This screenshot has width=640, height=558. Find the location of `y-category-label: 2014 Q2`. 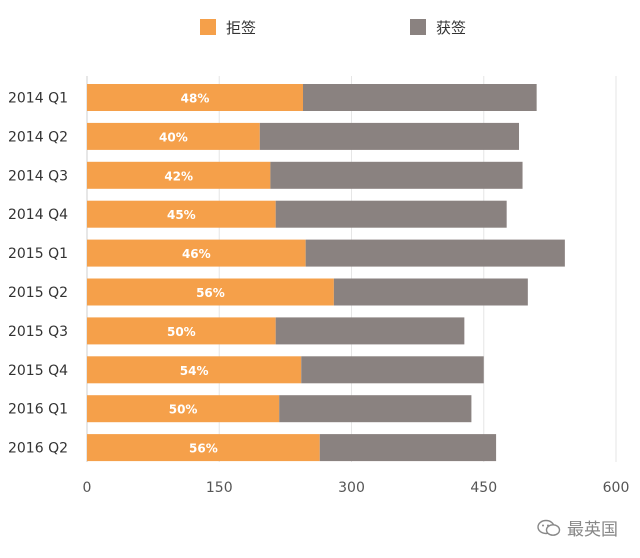

y-category-label: 2014 Q2 is located at coordinates (38, 137).